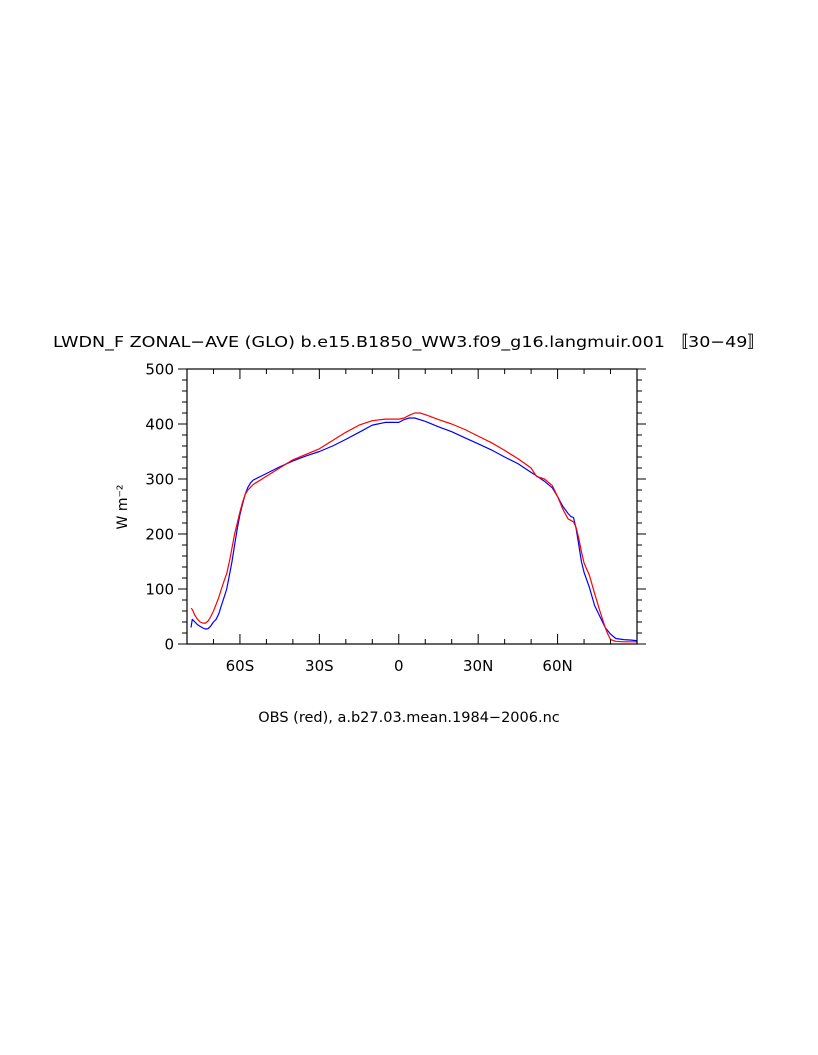 This screenshot has height=1055, width=818. Describe the element at coordinates (399, 666) in the screenshot. I see `x-tick-label: 0` at that location.